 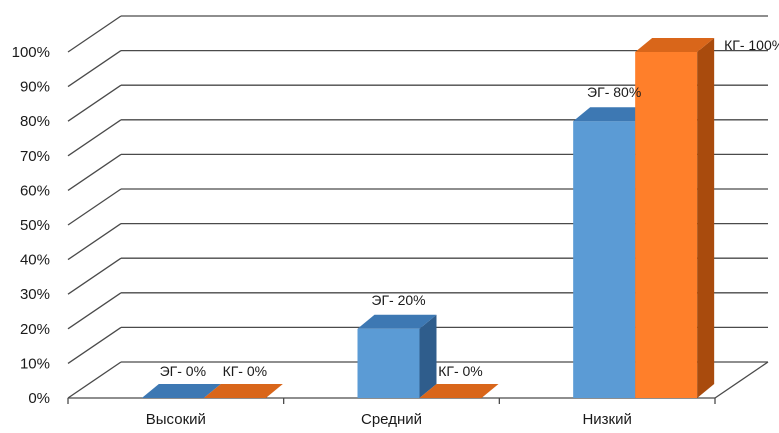 I want to click on y-tick-label: 60%, so click(x=35, y=190).